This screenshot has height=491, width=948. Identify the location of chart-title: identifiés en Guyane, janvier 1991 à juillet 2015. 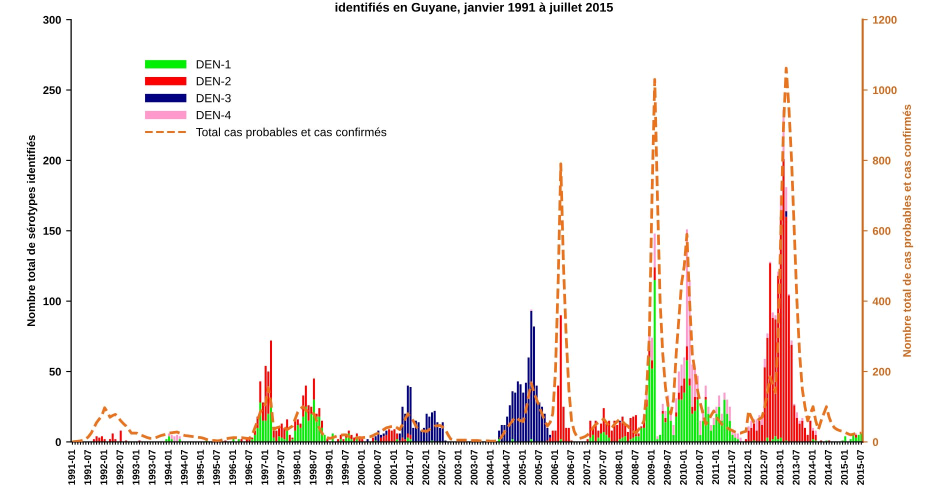
(474, 8).